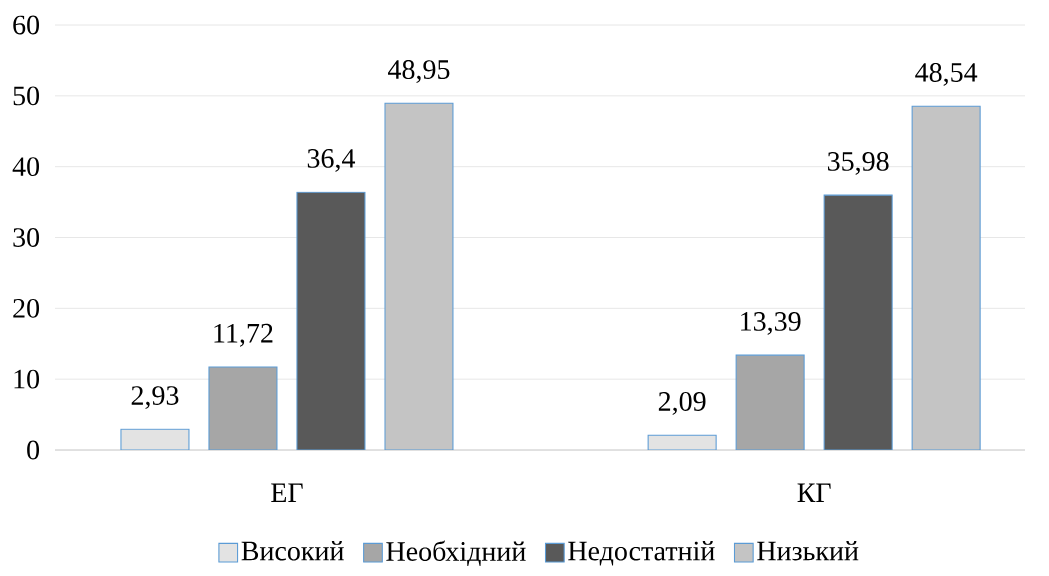 The width and height of the screenshot is (1049, 576). I want to click on x-tick-label: ЕГ, so click(287, 492).